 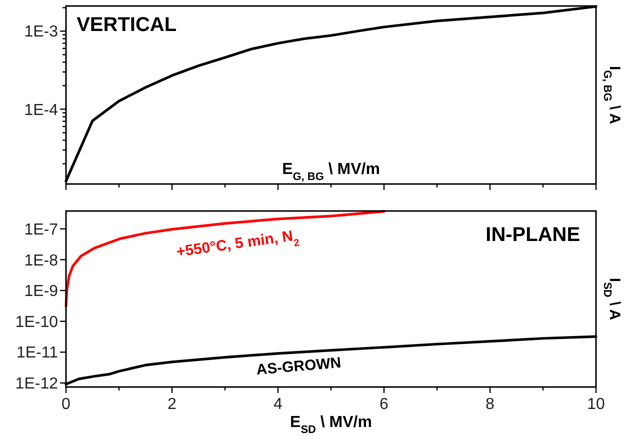 What do you see at coordinates (533, 235) in the screenshot?
I see `annotation: IN-PLANE` at bounding box center [533, 235].